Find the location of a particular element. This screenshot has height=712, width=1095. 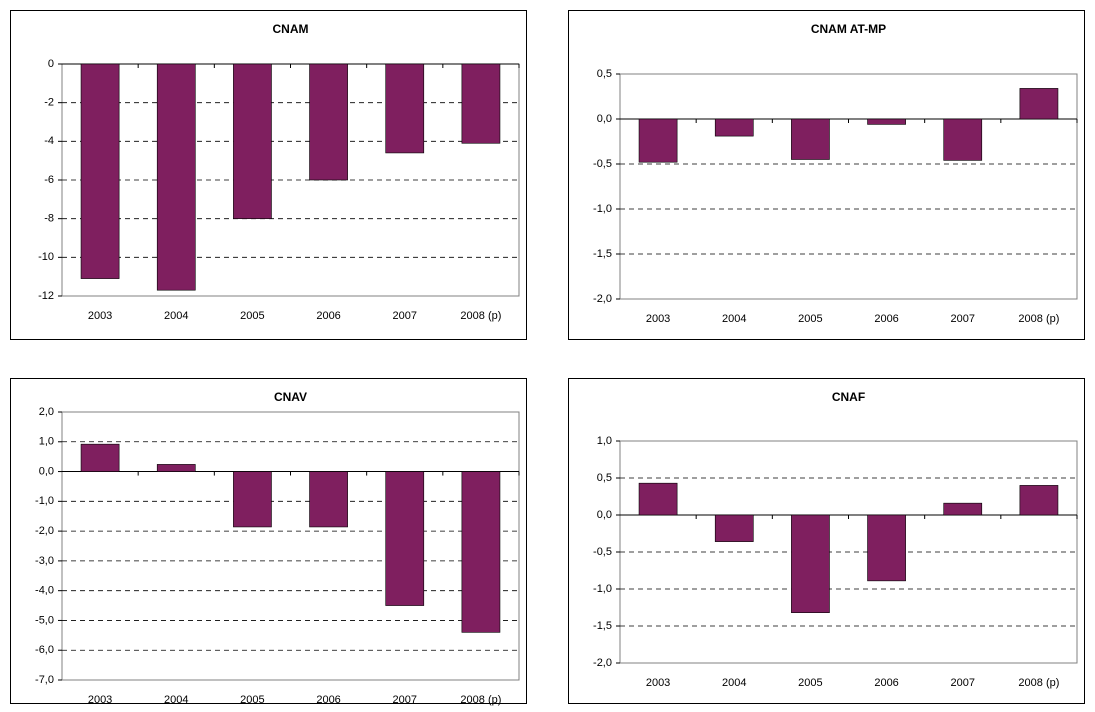

y-tick-label: -6 is located at coordinates (49, 180).